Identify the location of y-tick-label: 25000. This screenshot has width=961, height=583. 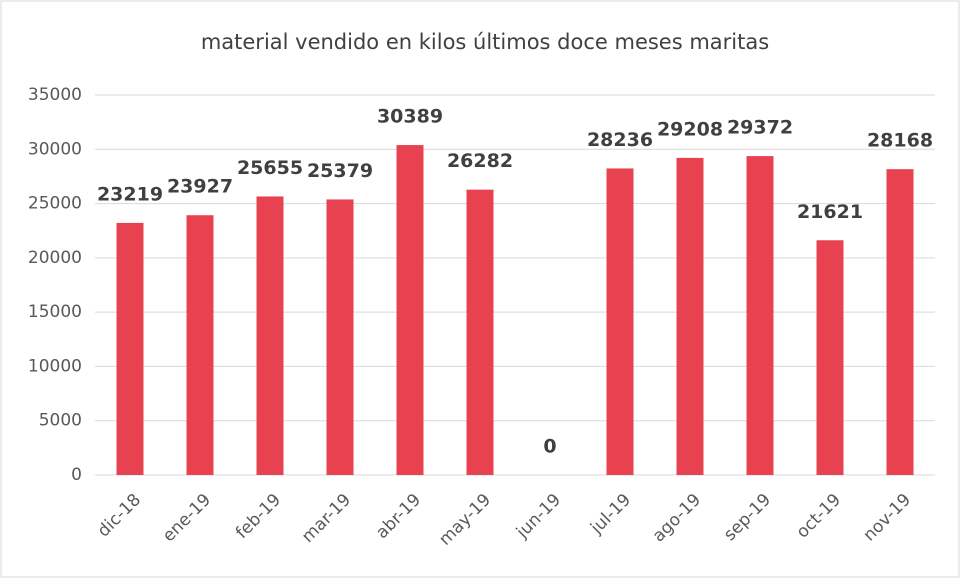
(55, 204).